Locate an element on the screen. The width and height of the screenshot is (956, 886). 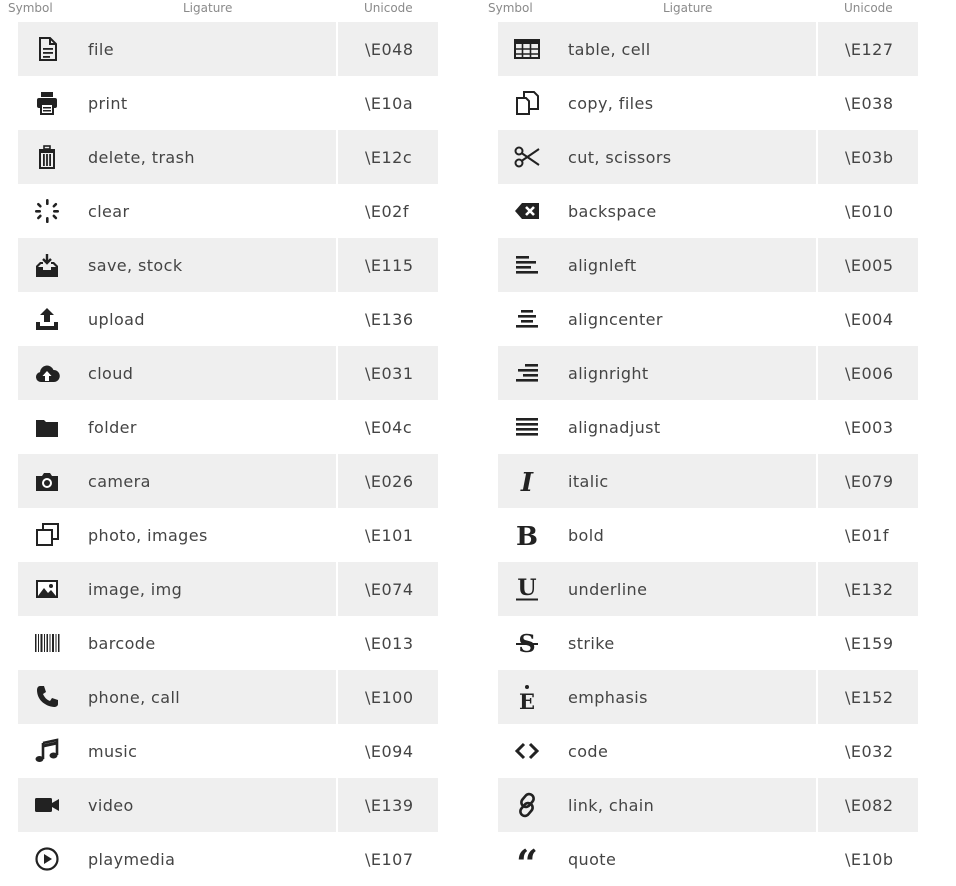
unicode-value: \E127 is located at coordinates (868, 49).